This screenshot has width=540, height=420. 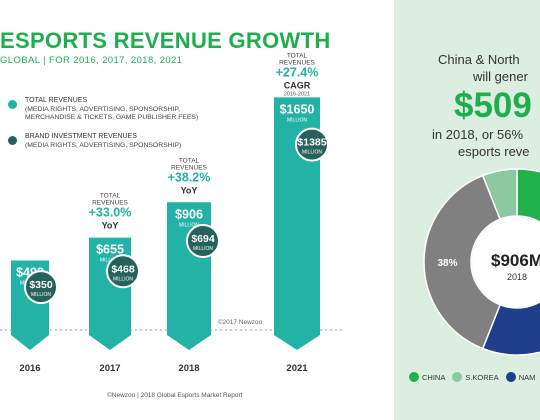 What do you see at coordinates (297, 85) in the screenshot?
I see `growth-kind: CAGR` at bounding box center [297, 85].